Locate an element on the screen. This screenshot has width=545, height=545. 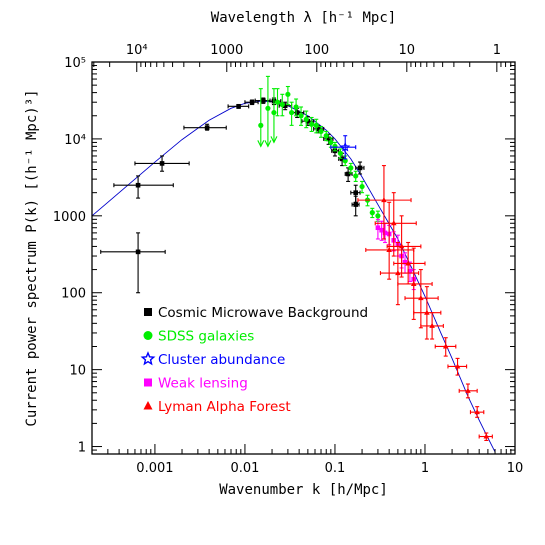
x-tick-label: 1 is located at coordinates (425, 468).